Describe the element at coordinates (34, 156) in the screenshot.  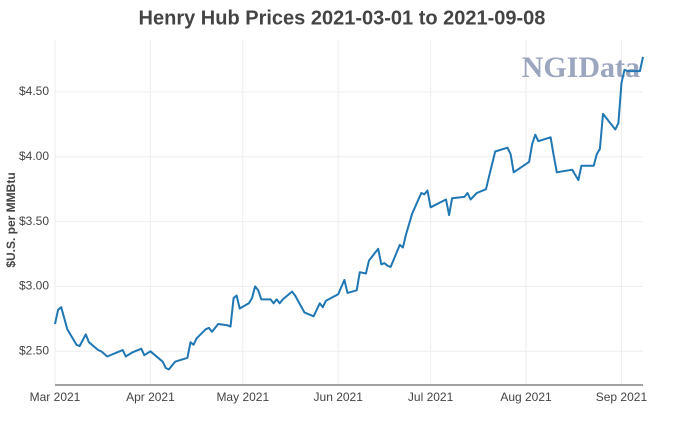
I see `y-tick-label: $4.00` at that location.